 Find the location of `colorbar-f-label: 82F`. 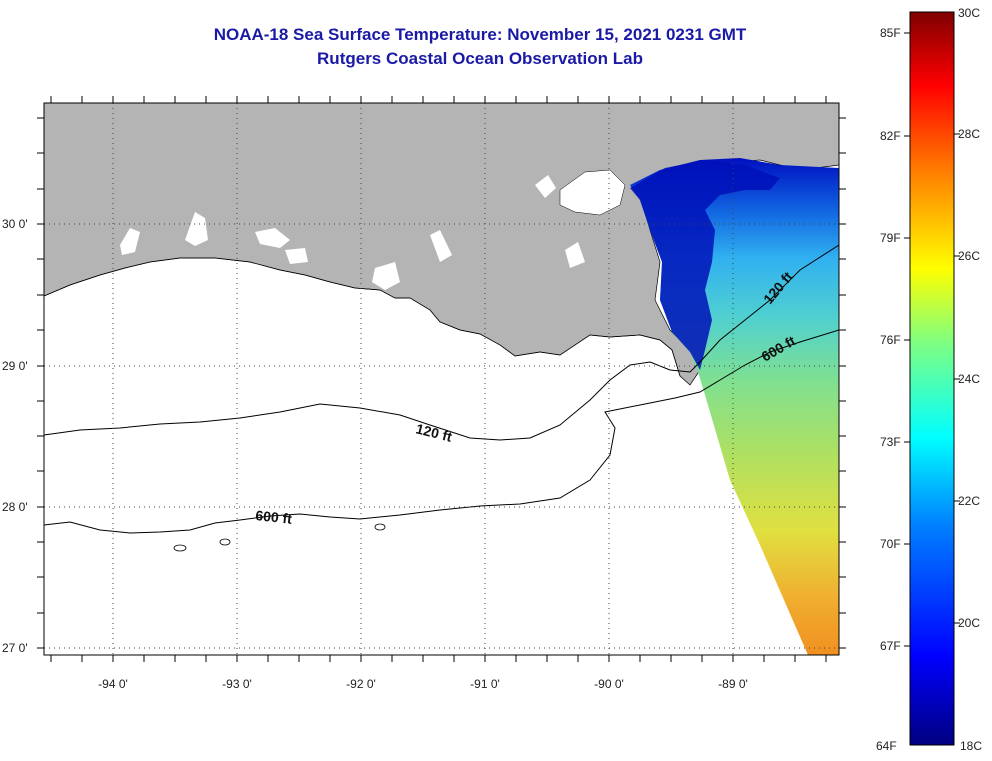

colorbar-f-label: 82F is located at coordinates (890, 136).